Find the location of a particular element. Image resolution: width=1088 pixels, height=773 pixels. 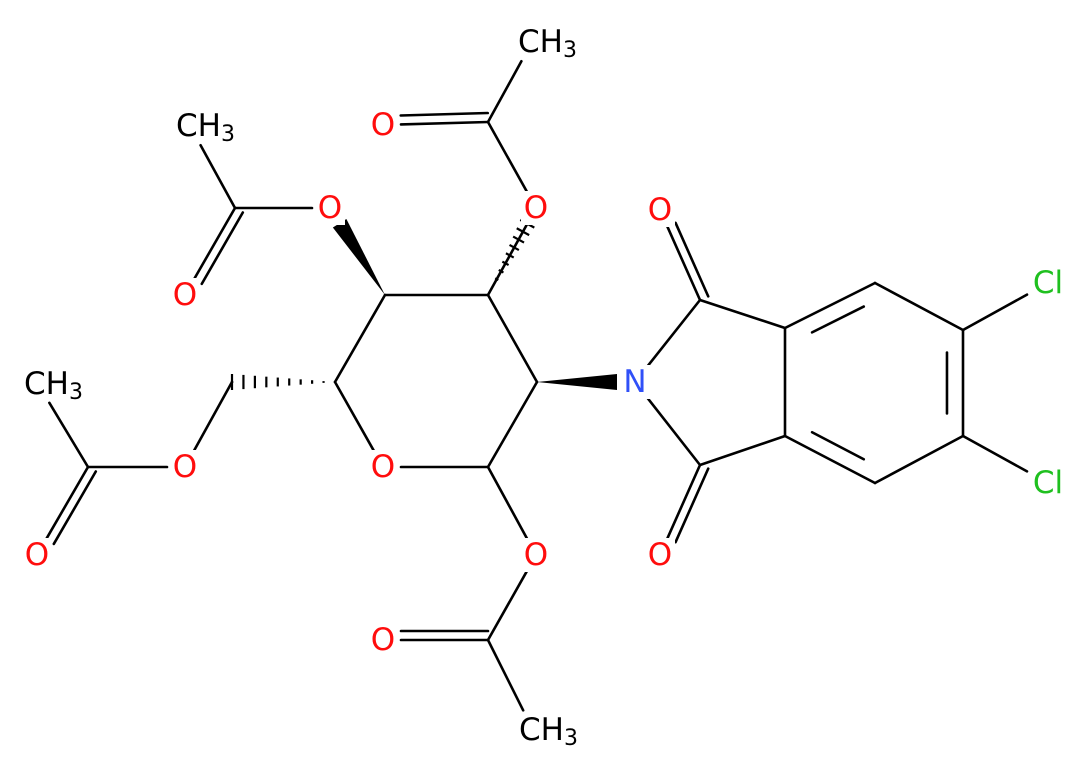

atom-symbol: N is located at coordinates (634, 382).